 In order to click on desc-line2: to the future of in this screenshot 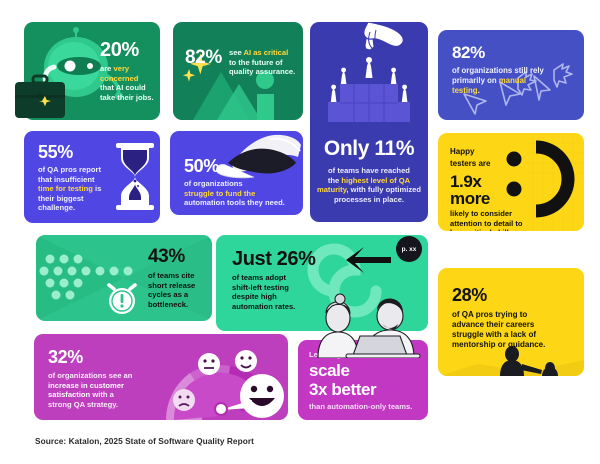, I will do `click(256, 62)`.